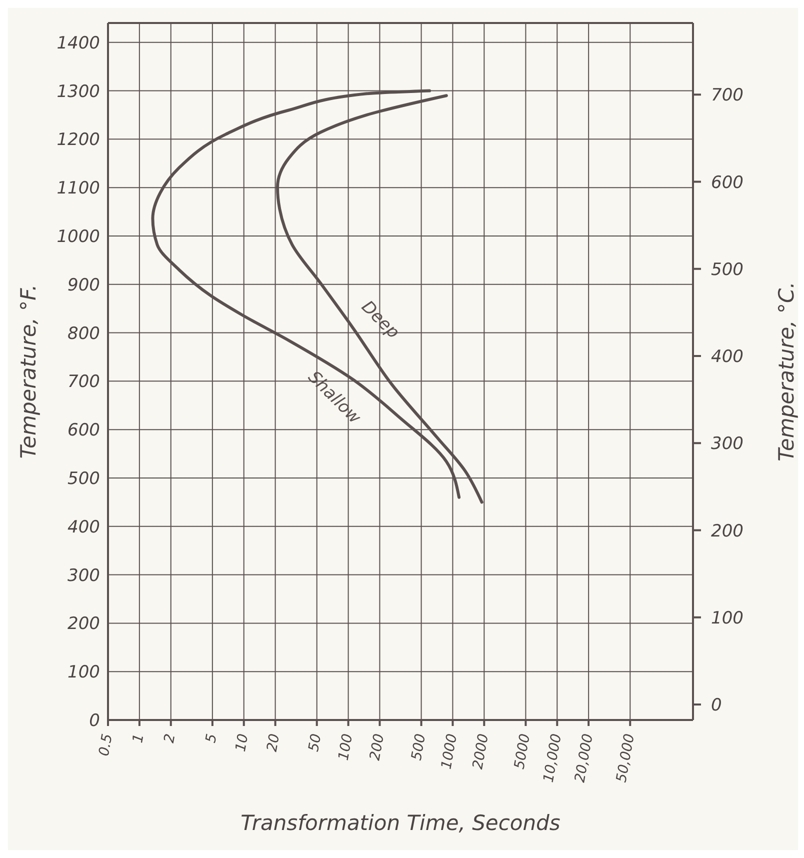 The height and width of the screenshot is (858, 804). Describe the element at coordinates (106, 745) in the screenshot. I see `x-tick-label: 0.5` at that location.